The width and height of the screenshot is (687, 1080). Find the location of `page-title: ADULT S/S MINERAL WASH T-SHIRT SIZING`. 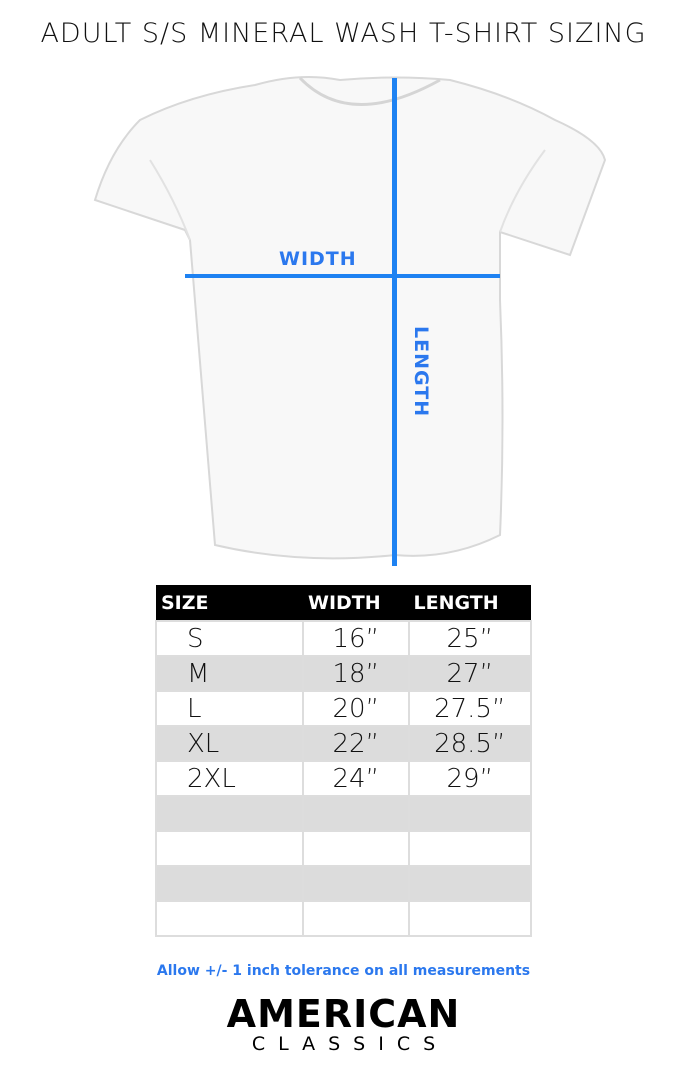

page-title: ADULT S/S MINERAL WASH T-SHIRT SIZING is located at coordinates (343, 33).